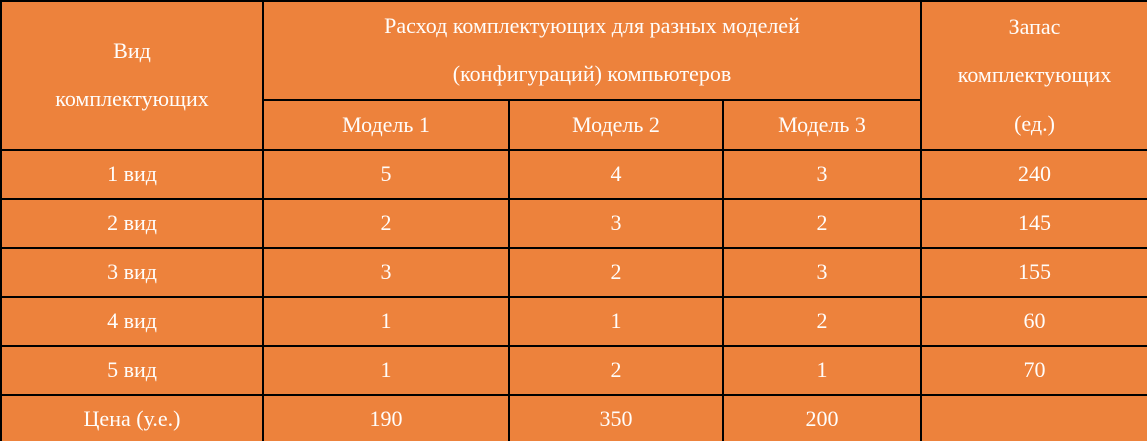 The width and height of the screenshot is (1147, 441). What do you see at coordinates (616, 174) in the screenshot?
I see `cell-model-2: 4` at bounding box center [616, 174].